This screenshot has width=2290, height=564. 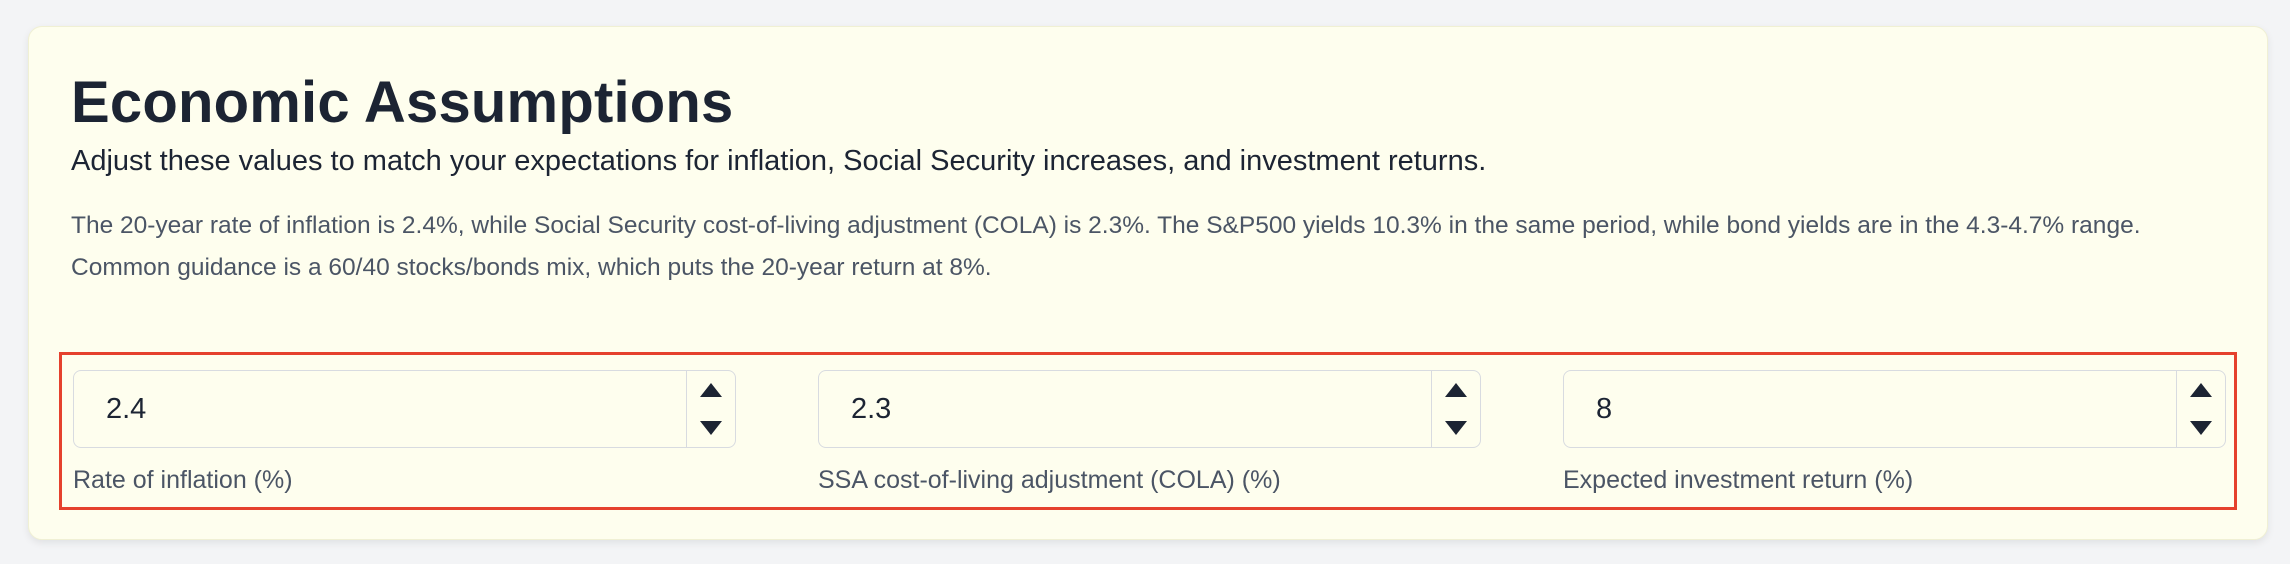 What do you see at coordinates (404, 409) in the screenshot?
I see `inflation-number-input: 2.4` at bounding box center [404, 409].